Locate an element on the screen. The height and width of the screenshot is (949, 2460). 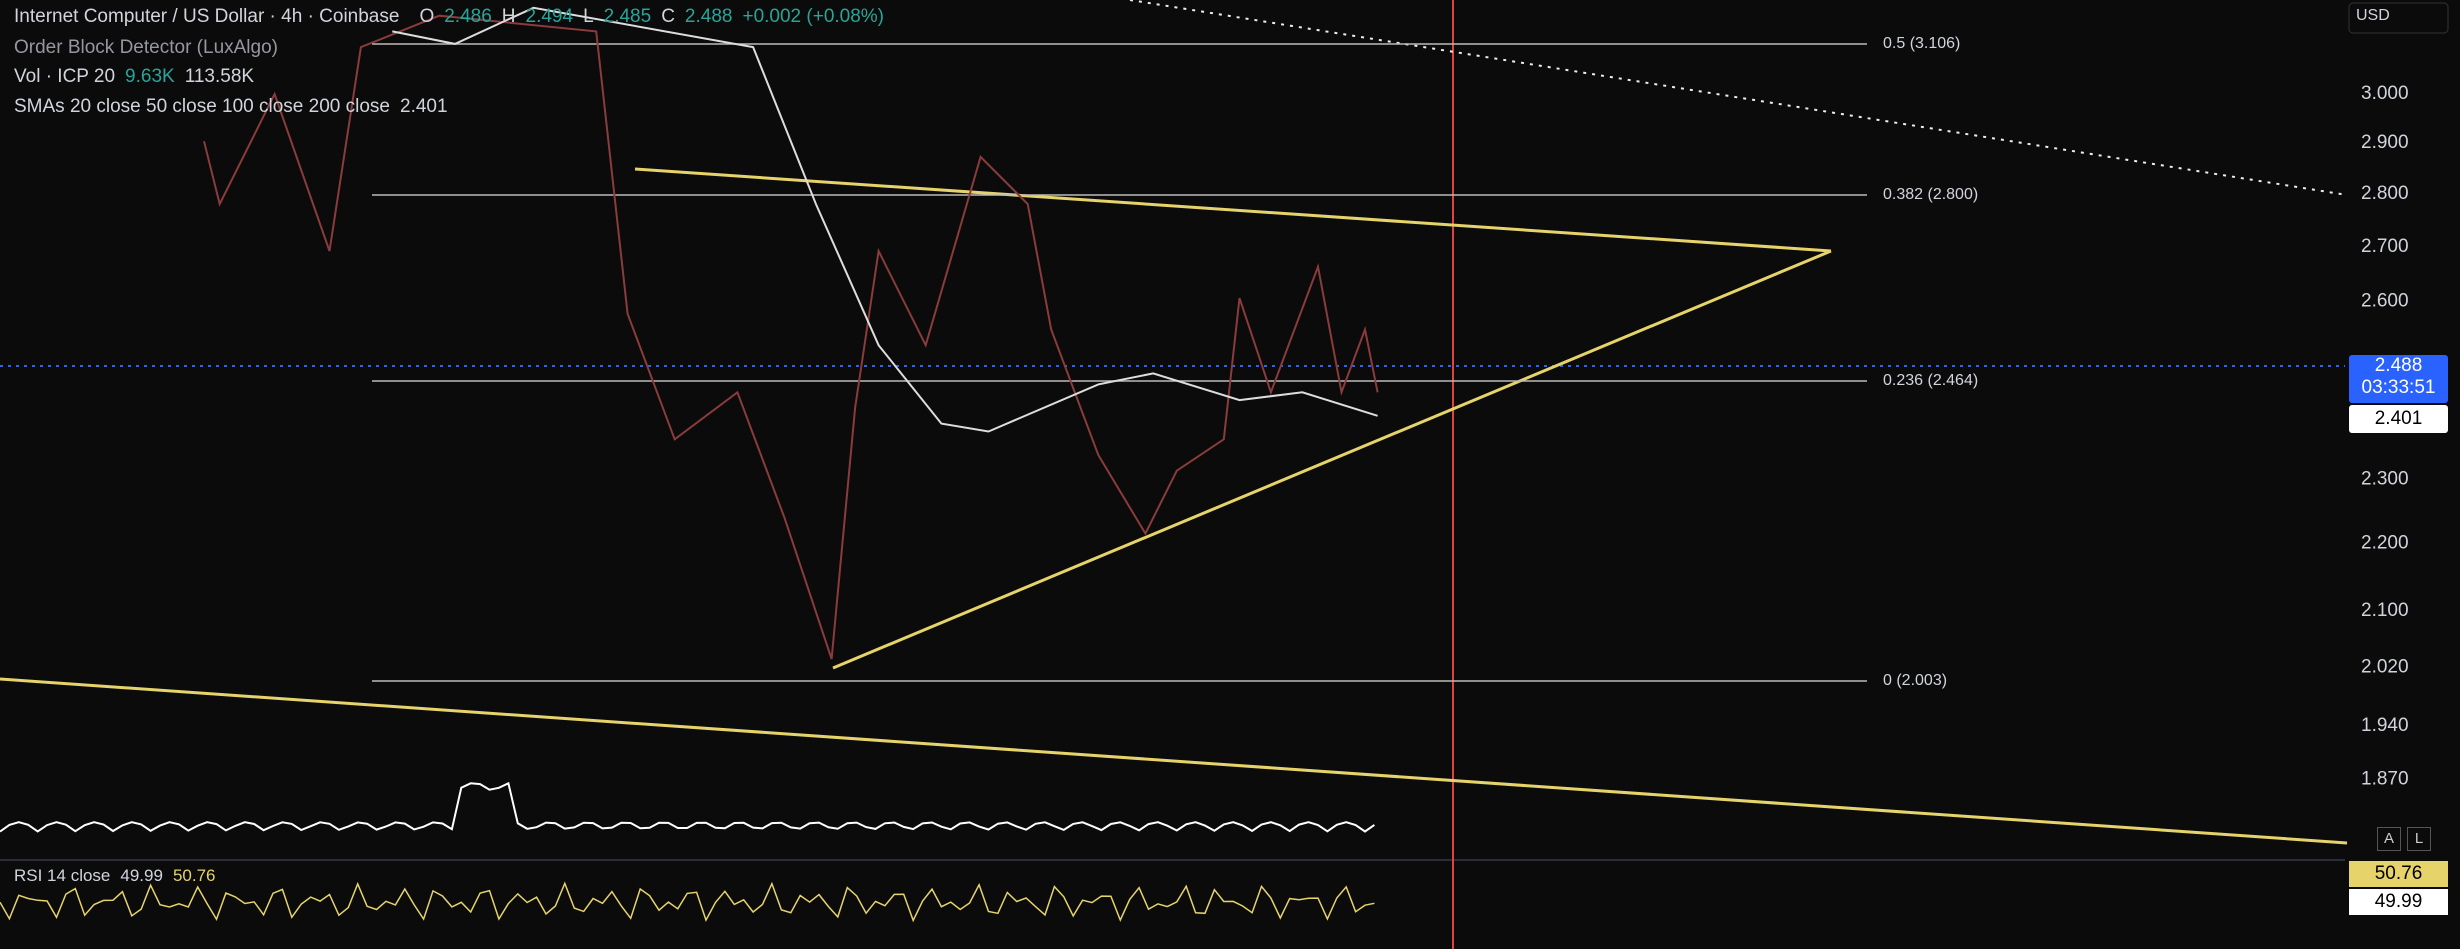
triangle-upper is located at coordinates (1233, 210).